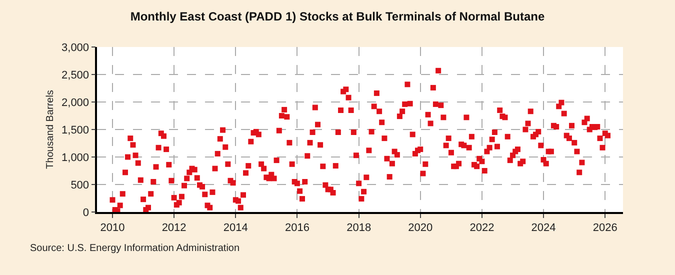 Image resolution: width=675 pixels, height=275 pixels. Describe the element at coordinates (76, 158) in the screenshot. I see `y-tick-label: 1,000` at that location.